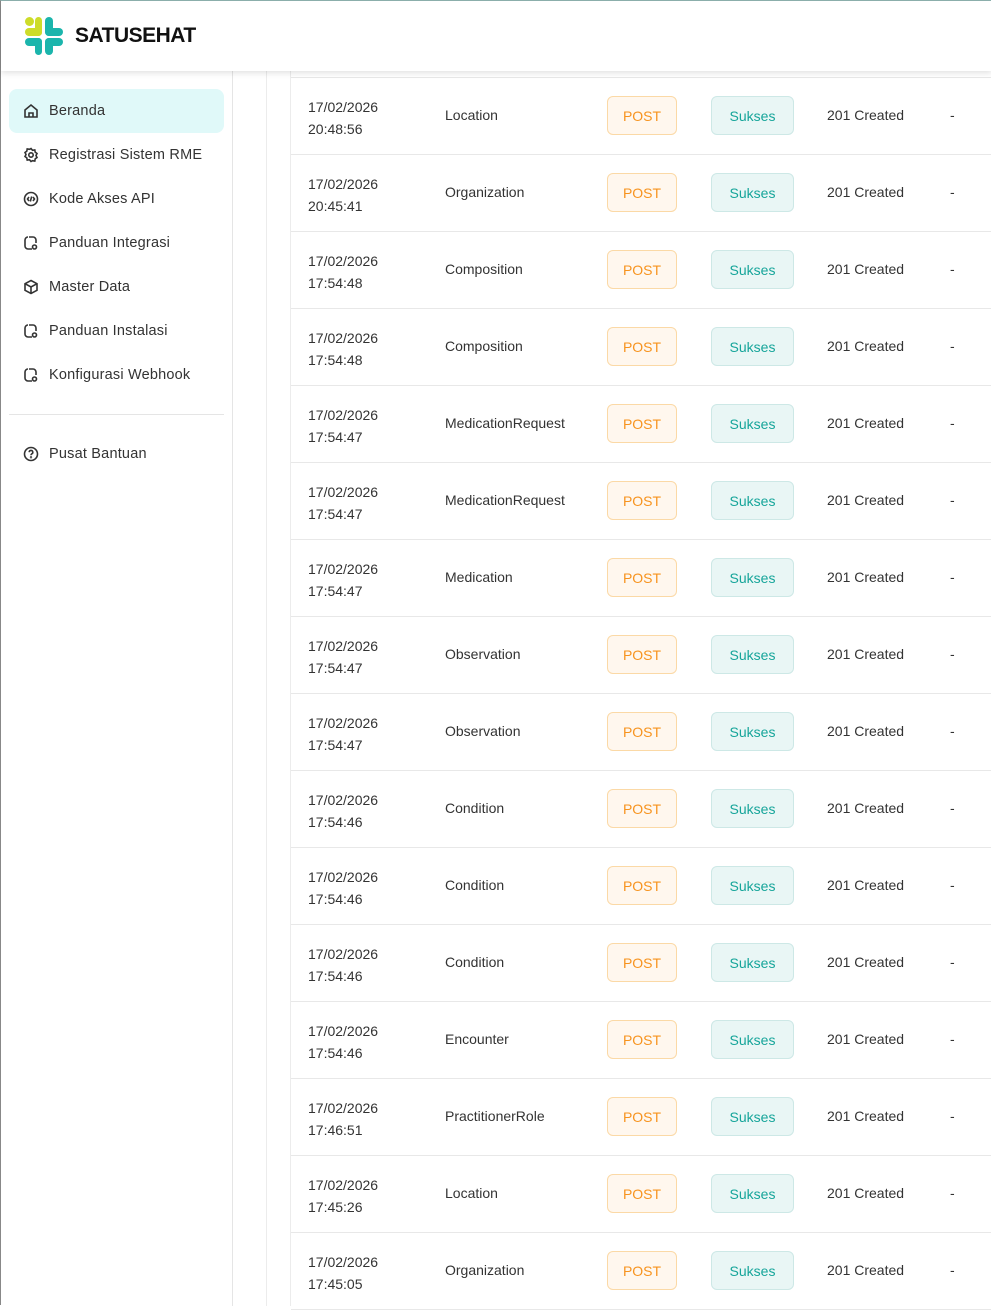  I want to click on home-icon, so click(31, 110).